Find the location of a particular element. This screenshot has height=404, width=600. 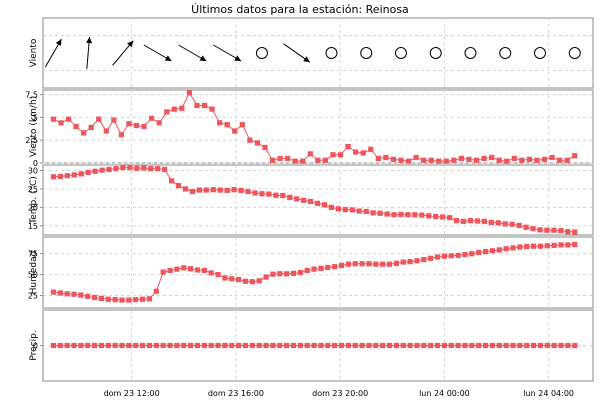

y-tick-label: 30 is located at coordinates (33, 171).